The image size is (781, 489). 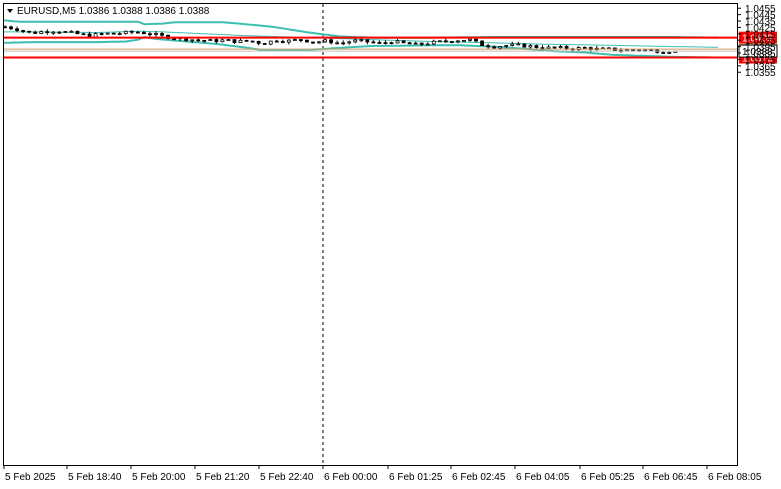 What do you see at coordinates (760, 41) in the screenshot?
I see `y-tick-label: 1.0405` at bounding box center [760, 41].